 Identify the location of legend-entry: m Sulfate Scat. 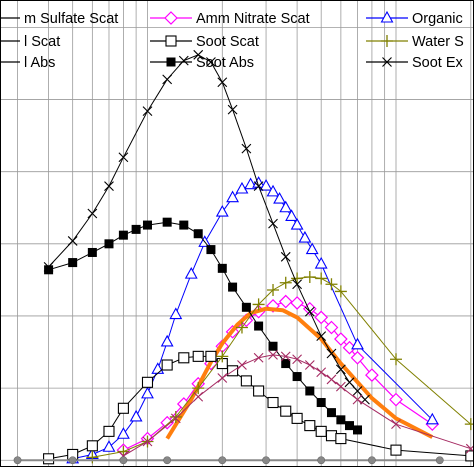
(59, 19).